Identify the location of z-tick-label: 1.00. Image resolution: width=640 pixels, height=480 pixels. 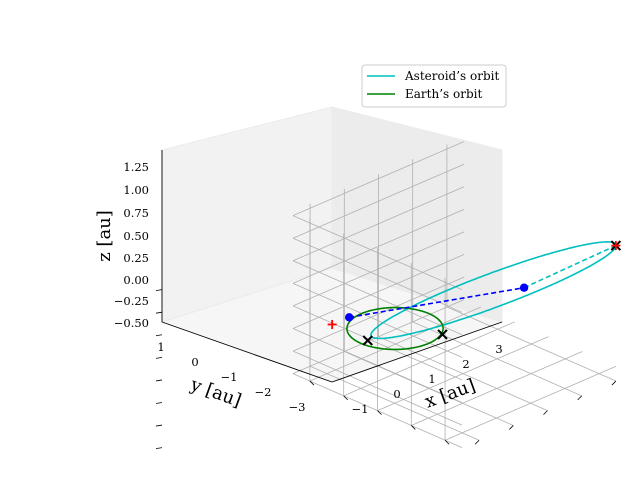
(136, 190).